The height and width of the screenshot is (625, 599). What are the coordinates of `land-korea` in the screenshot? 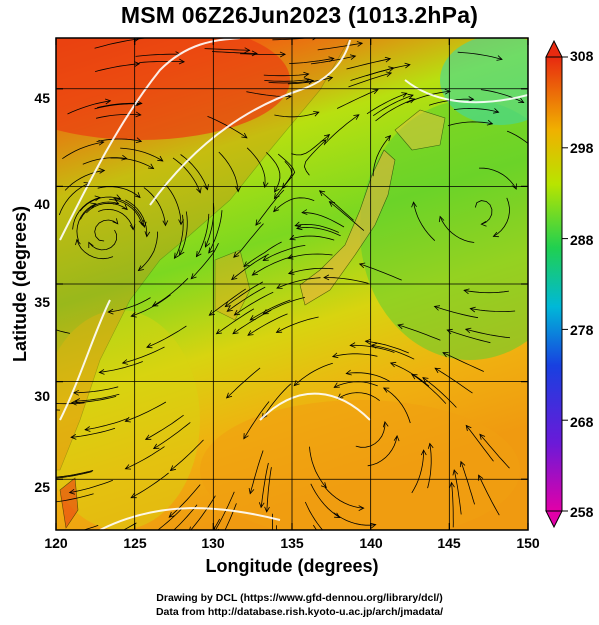 It's located at (232, 285).